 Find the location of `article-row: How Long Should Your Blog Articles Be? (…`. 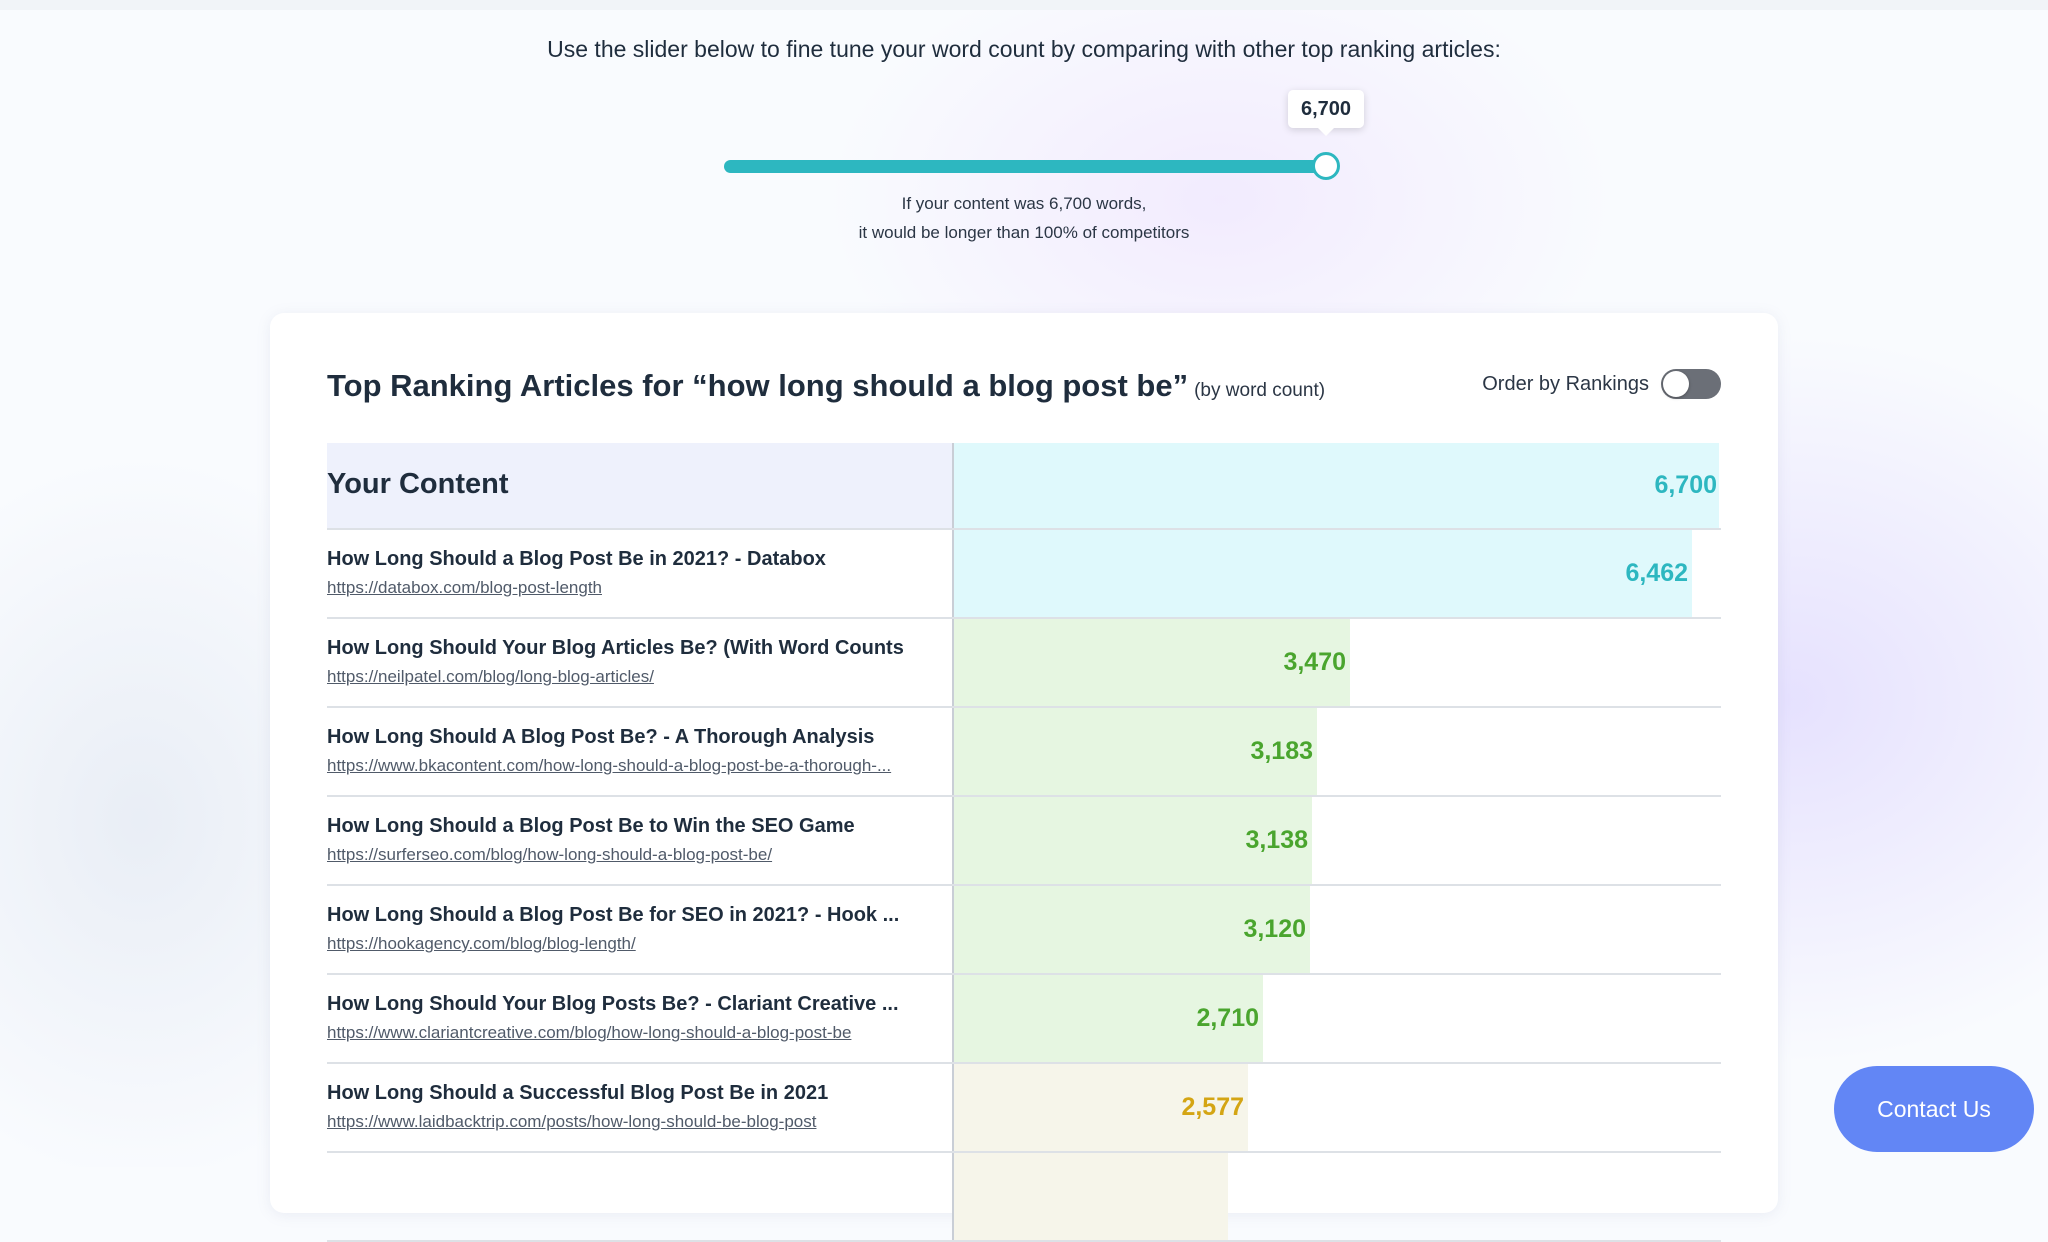

article-row: How Long Should Your Blog Articles Be? (… is located at coordinates (1024, 663).